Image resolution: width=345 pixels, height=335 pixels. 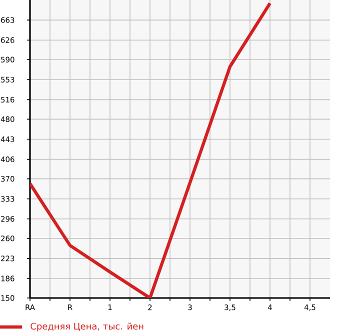 What do you see at coordinates (87, 327) in the screenshot?
I see `legend-label: Средняя Цена, тыс. йен` at bounding box center [87, 327].